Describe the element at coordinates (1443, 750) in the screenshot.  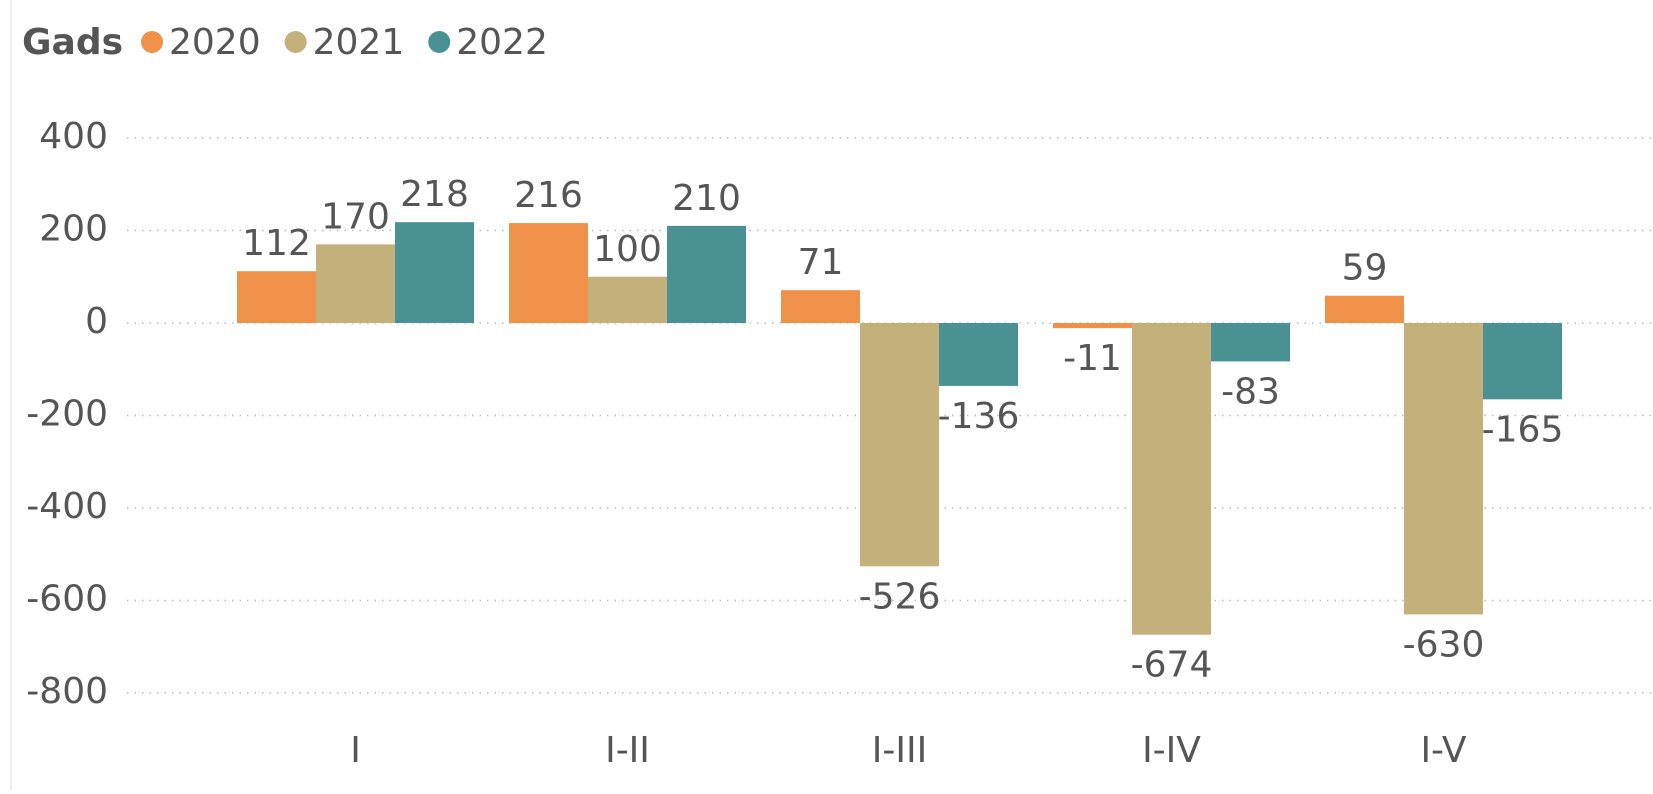
I see `x-tick-label: I-V` at that location.